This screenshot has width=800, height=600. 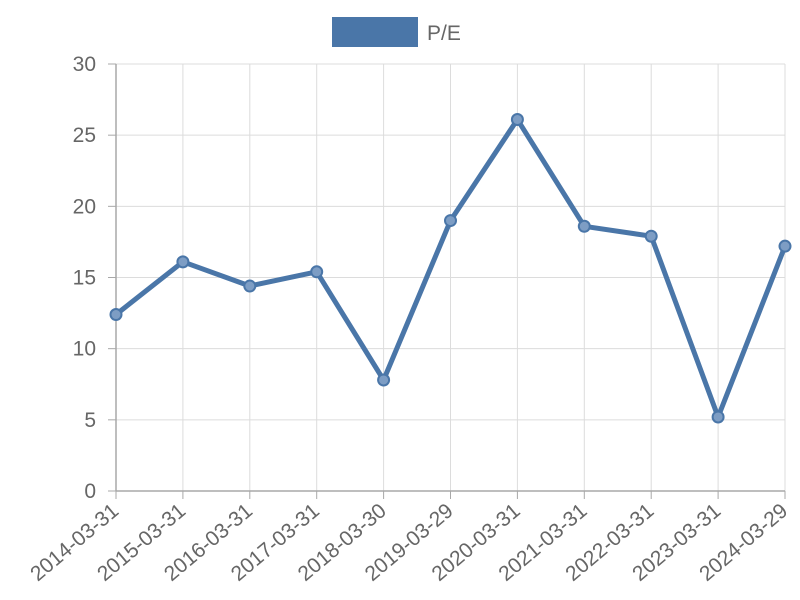 I want to click on y-axis-labels: 0 5 10 15 20 25 30, so click(x=84, y=278).